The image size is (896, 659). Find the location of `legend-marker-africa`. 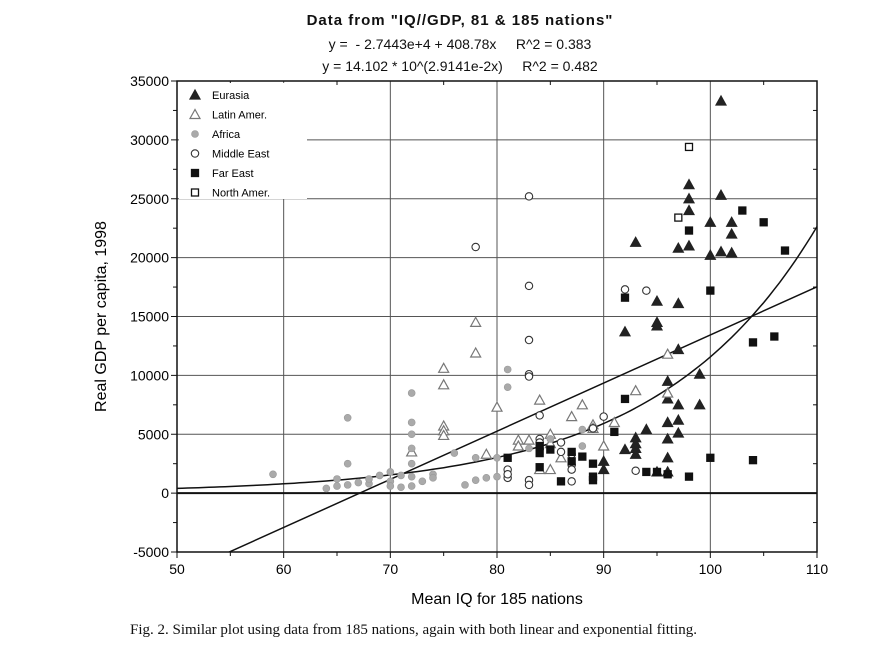

legend-marker-africa is located at coordinates (195, 134).